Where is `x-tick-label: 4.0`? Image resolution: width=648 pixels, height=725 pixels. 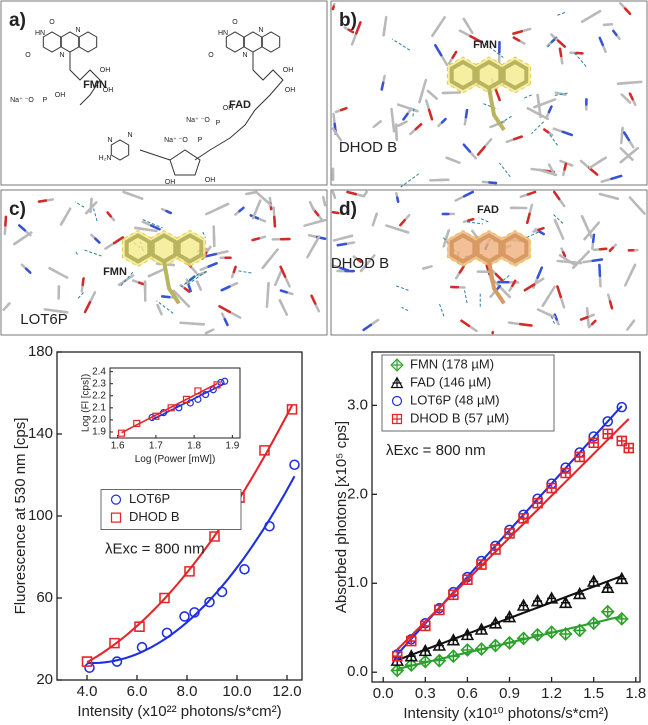 x-tick-label: 4.0 is located at coordinates (87, 691).